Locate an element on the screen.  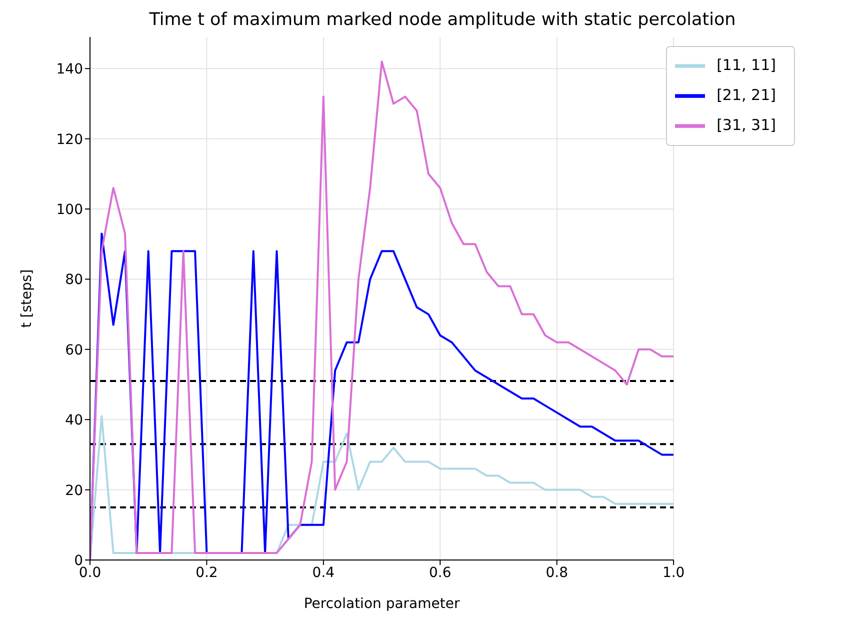
y-tick-label: 20 is located at coordinates (74, 490).